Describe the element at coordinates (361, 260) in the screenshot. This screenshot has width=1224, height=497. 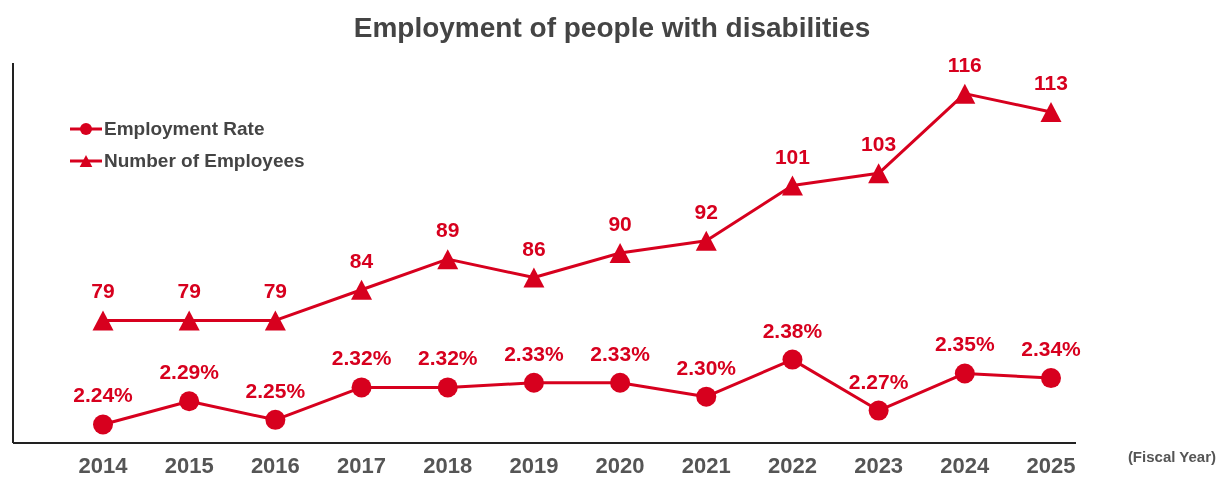
I see `data-label: 84` at that location.